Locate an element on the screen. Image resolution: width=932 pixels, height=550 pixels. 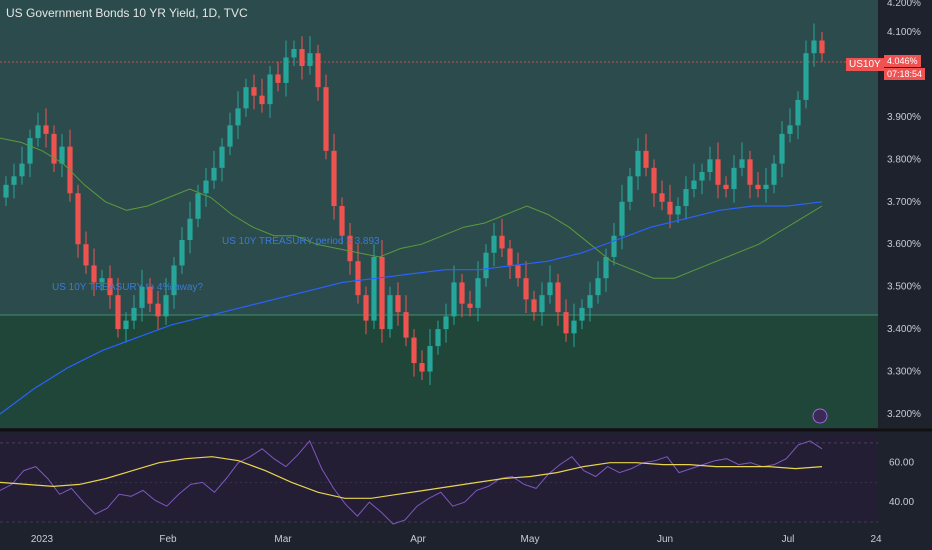
date-tick-label: Jun is located at coordinates (665, 539).